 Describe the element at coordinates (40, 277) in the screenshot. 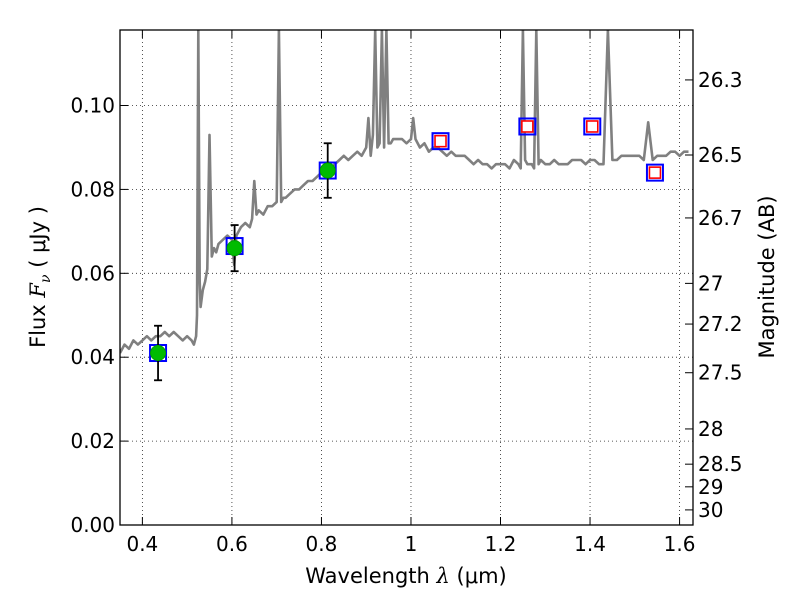

I see `y-axis-label: Flux Fν ( μJy )` at that location.